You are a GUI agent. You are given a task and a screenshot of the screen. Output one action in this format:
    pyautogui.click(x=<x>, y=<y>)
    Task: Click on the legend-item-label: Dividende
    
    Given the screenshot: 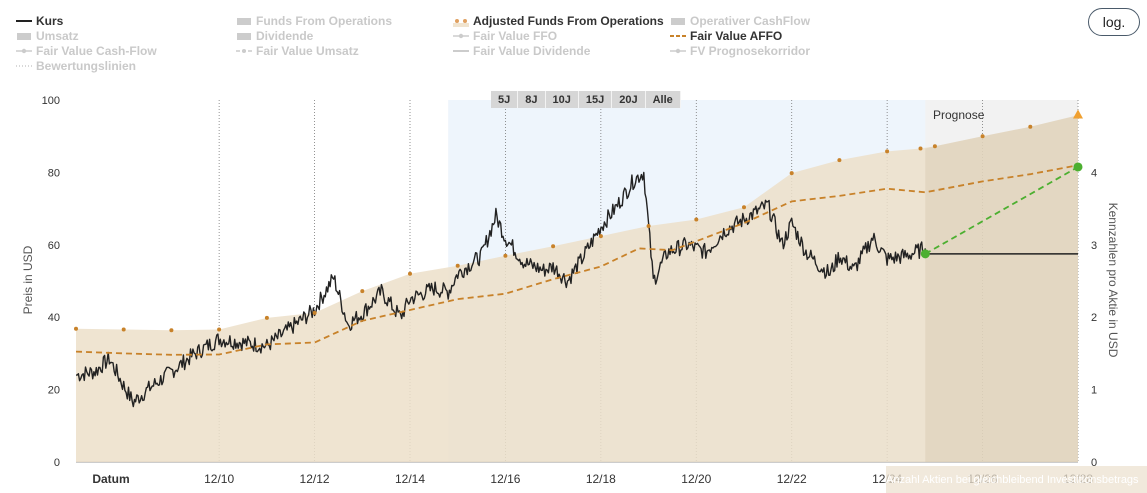 What is the action you would take?
    pyautogui.click(x=285, y=36)
    